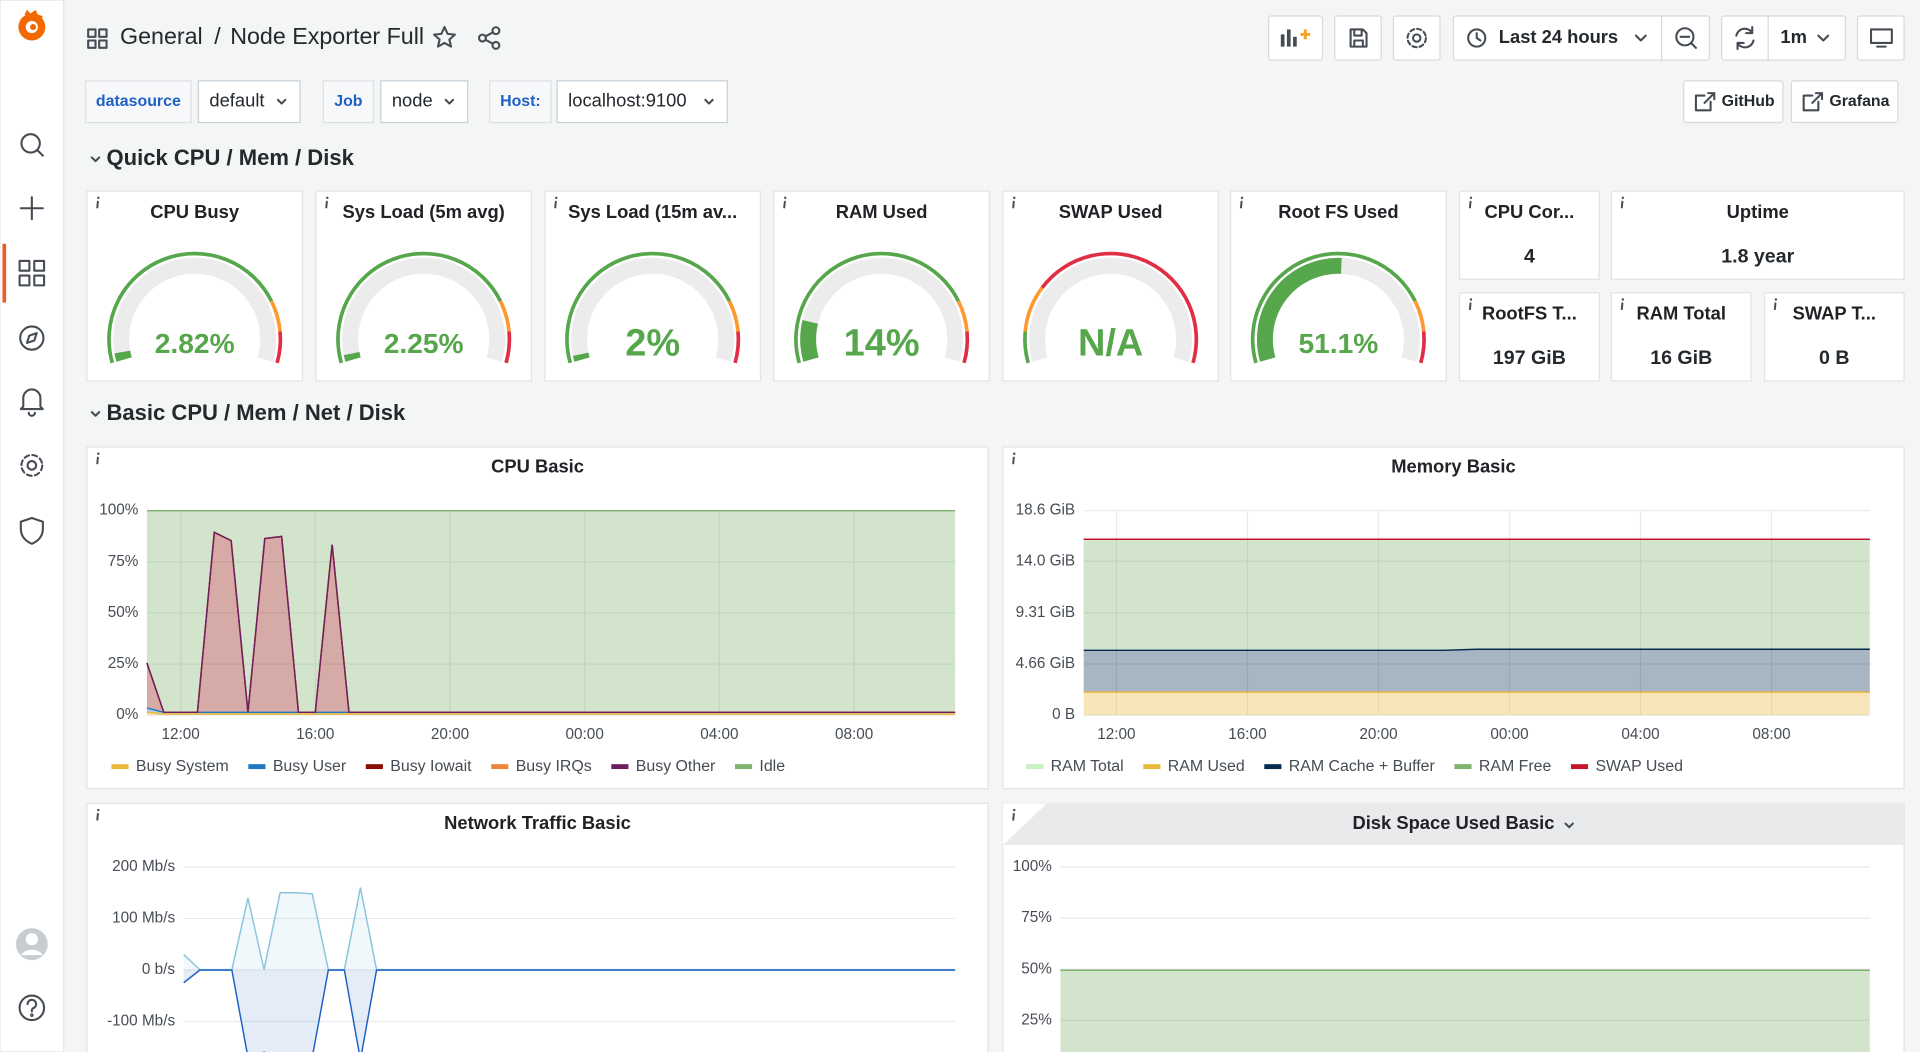  What do you see at coordinates (143, 866) in the screenshot?
I see `y-tick-label: 200 Mb/s` at bounding box center [143, 866].